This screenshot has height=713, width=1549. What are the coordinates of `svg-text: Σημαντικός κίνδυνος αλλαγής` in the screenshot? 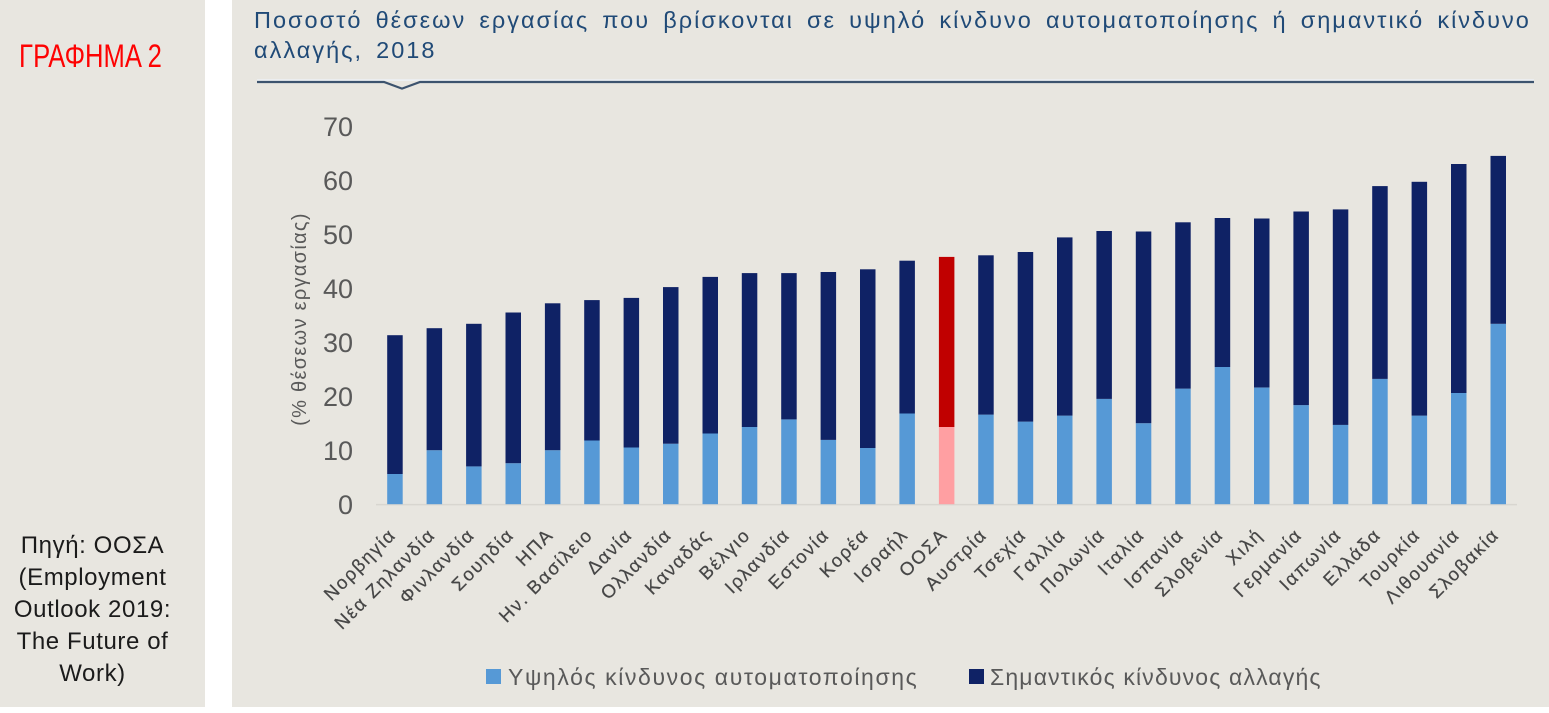 It's located at (1156, 677).